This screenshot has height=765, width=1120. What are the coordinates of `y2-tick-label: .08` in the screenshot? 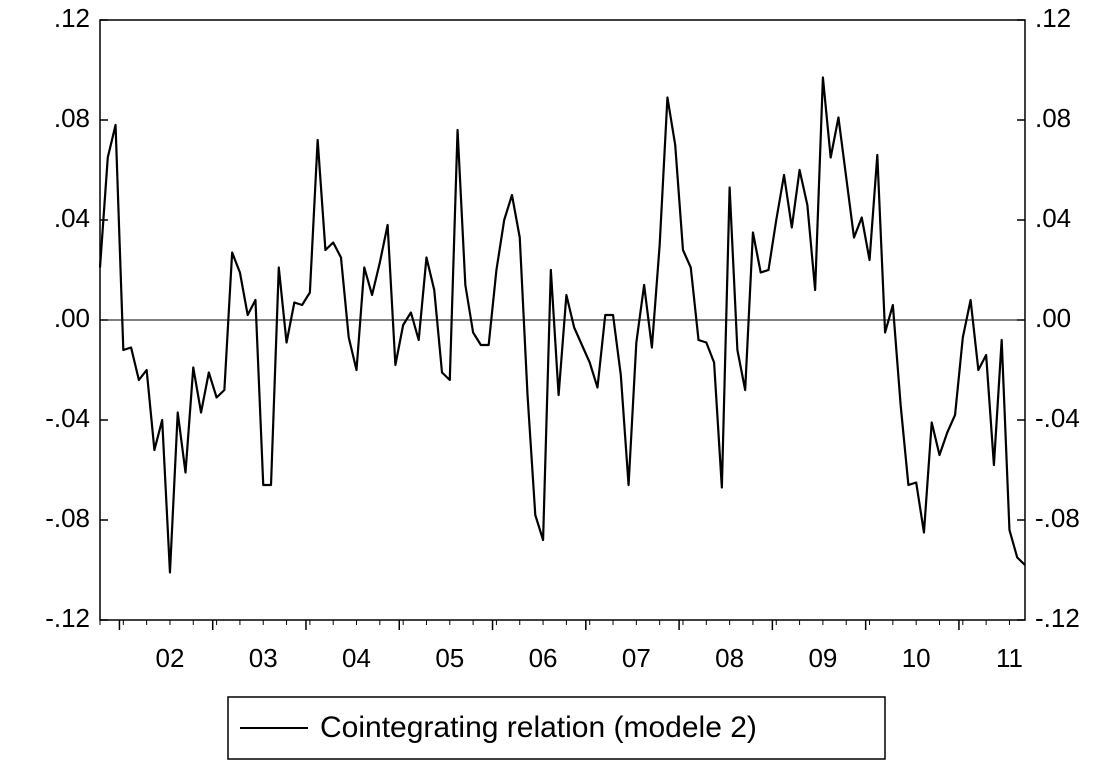 It's located at (1053, 118).